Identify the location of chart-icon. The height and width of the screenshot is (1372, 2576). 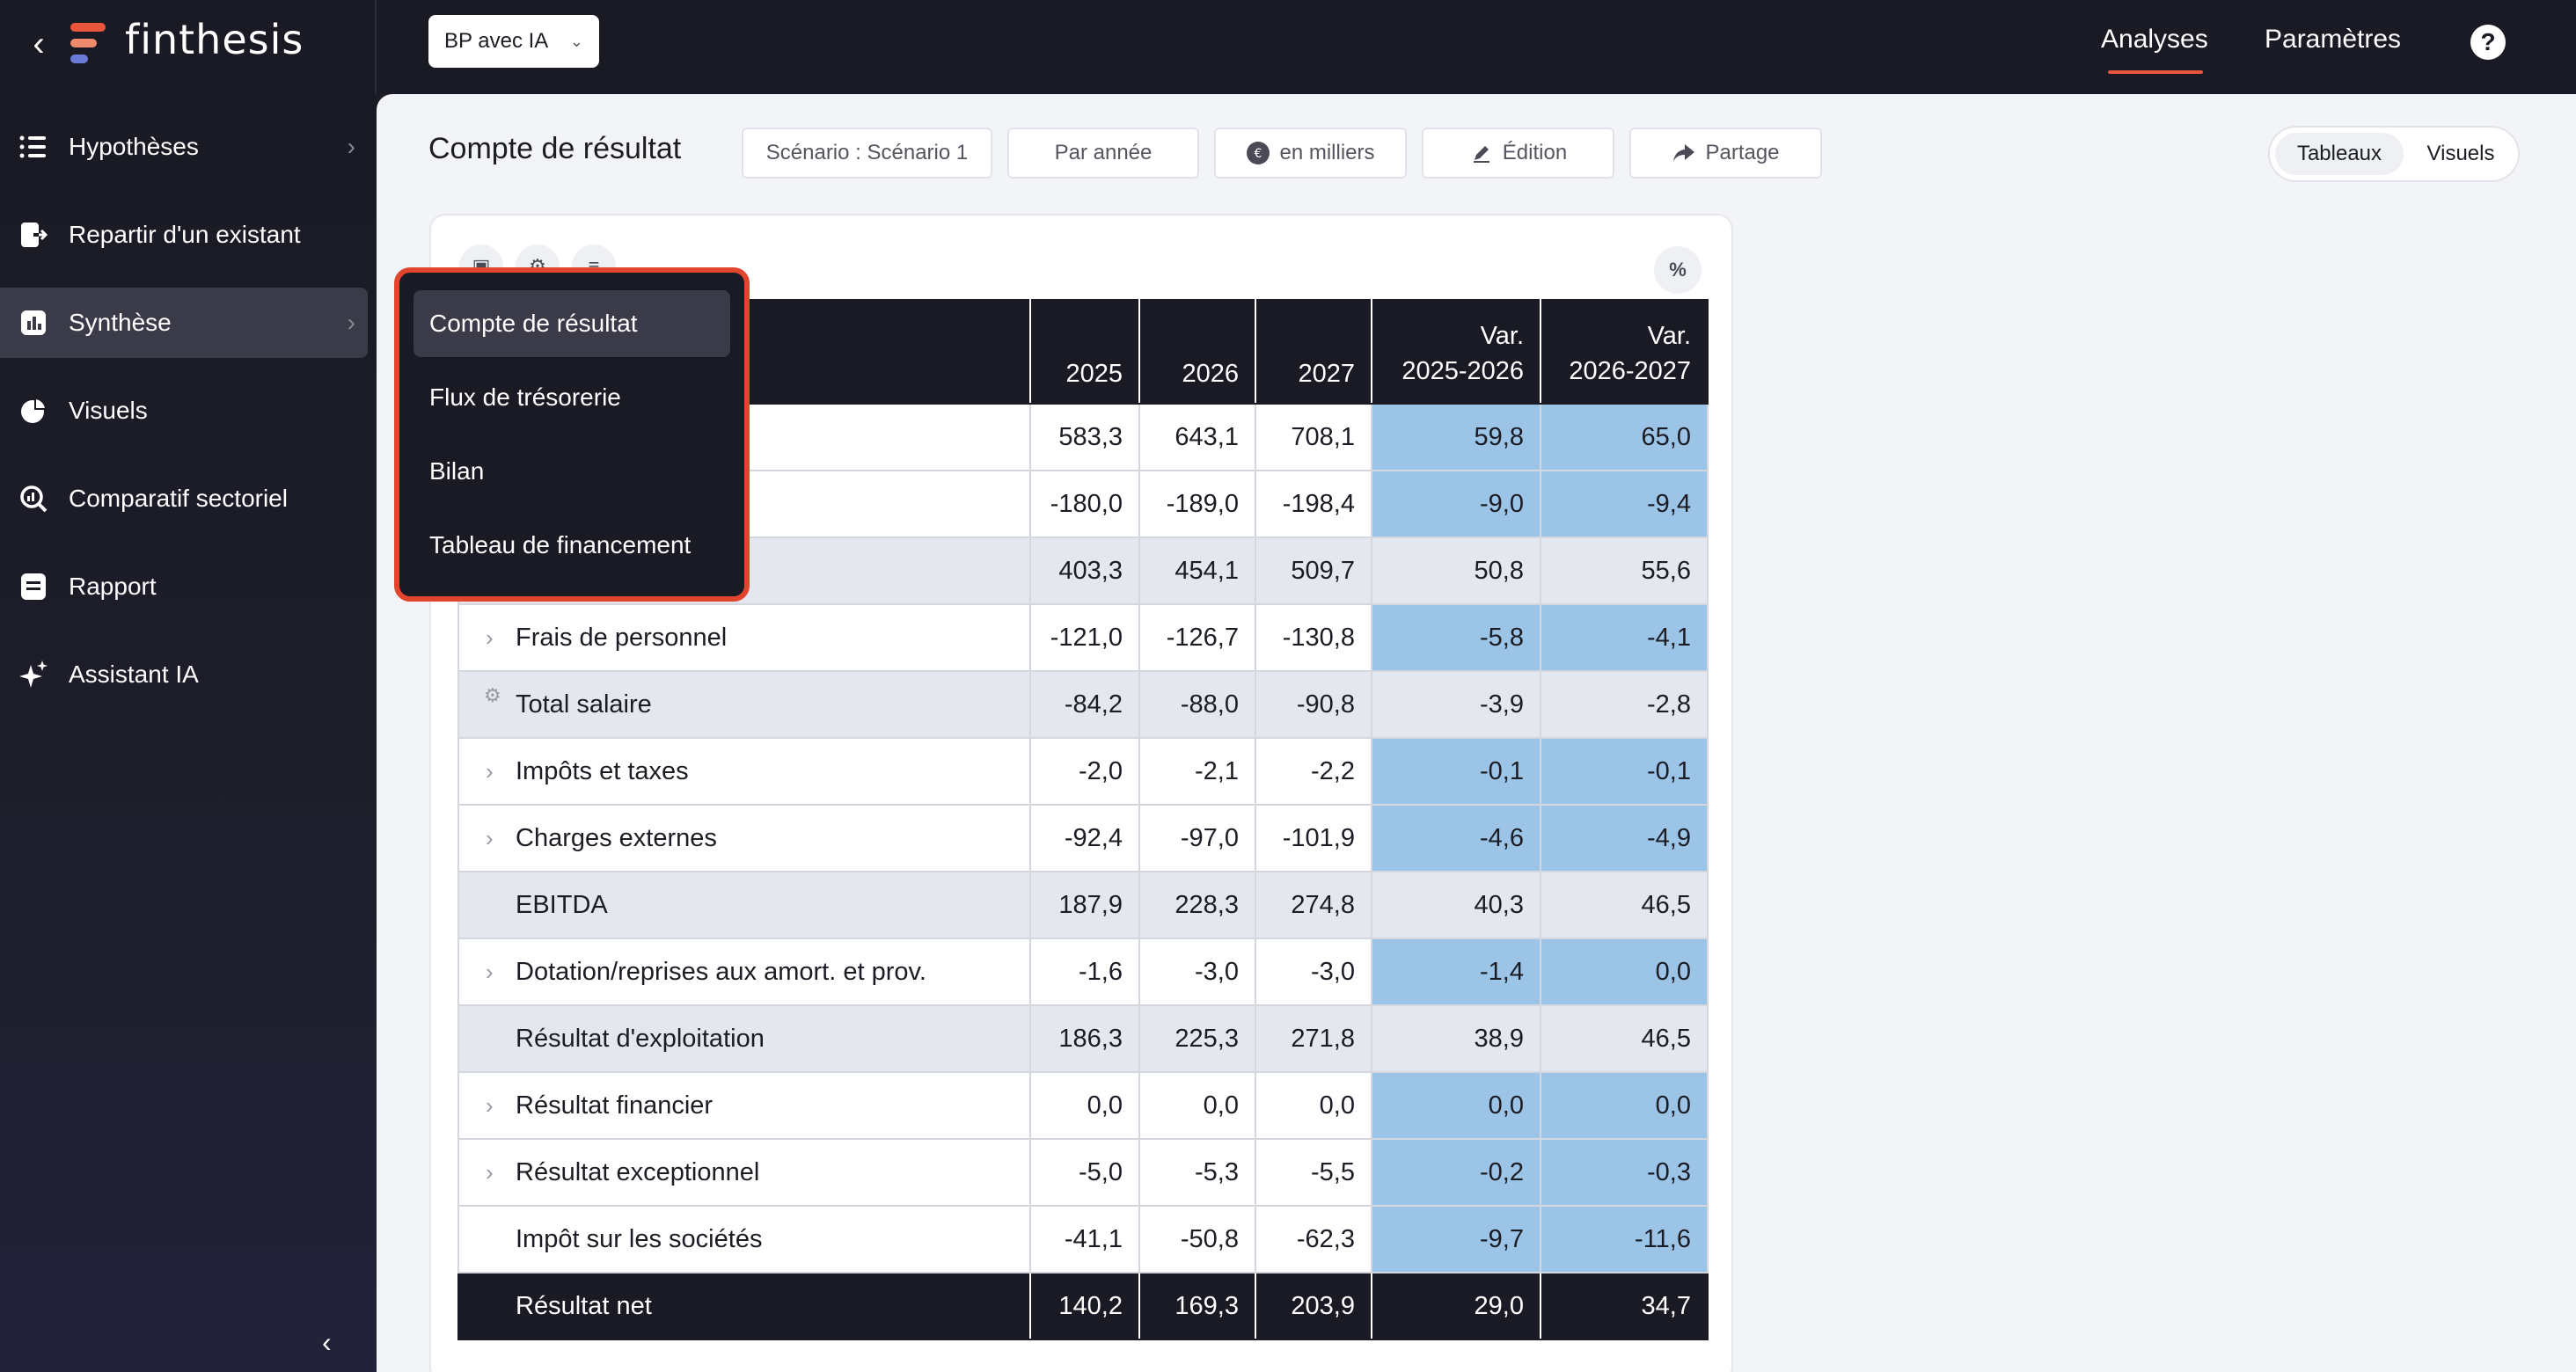
(33, 323).